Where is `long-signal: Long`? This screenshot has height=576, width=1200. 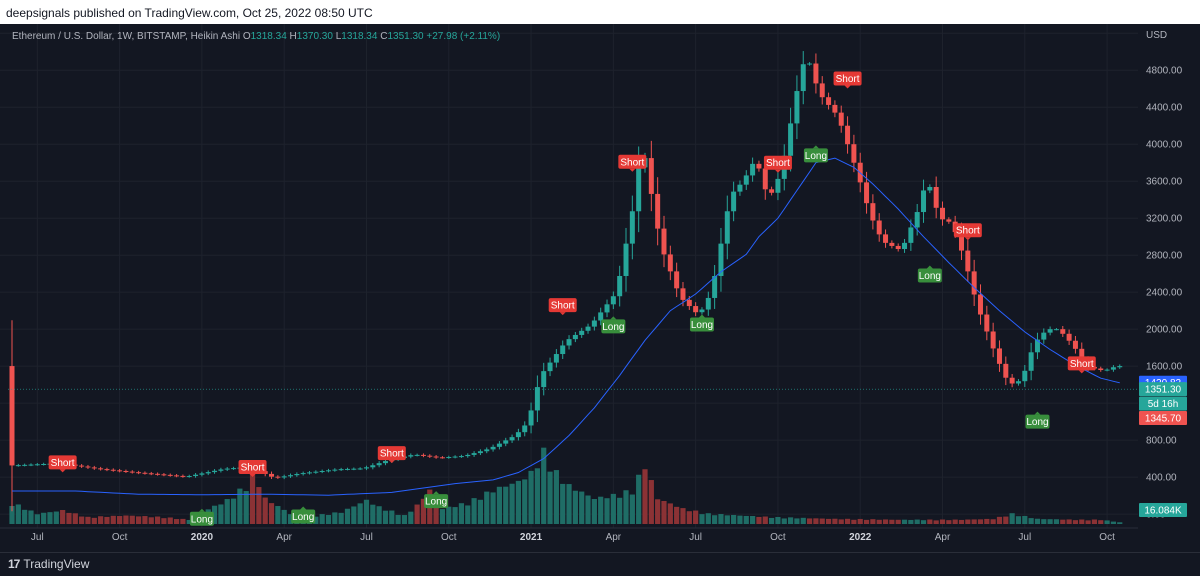 long-signal: Long is located at coordinates (436, 500).